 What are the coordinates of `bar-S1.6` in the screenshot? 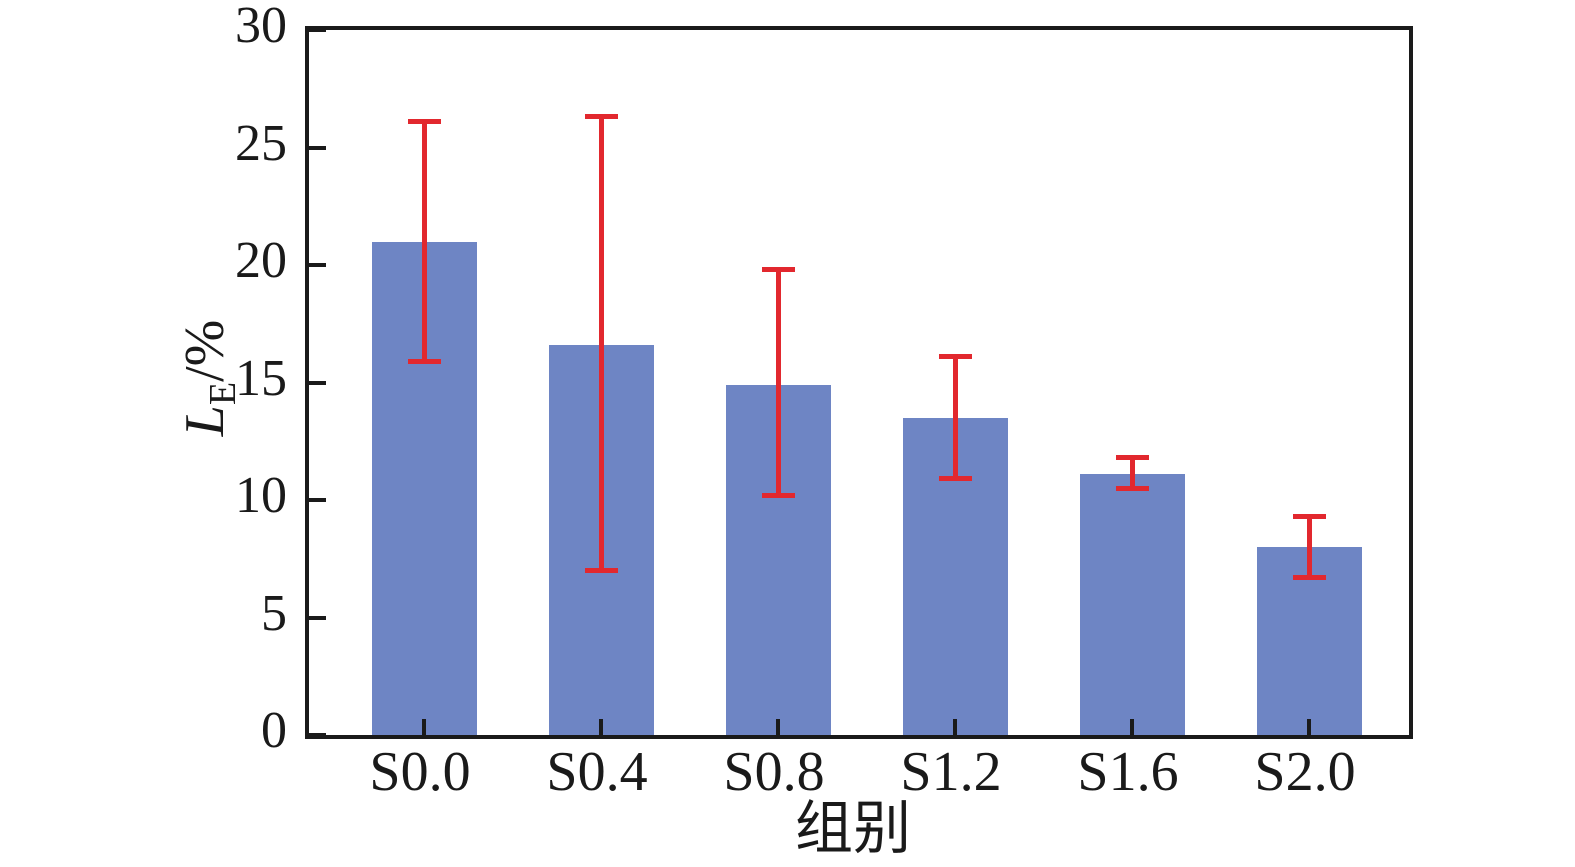 It's located at (1132, 604).